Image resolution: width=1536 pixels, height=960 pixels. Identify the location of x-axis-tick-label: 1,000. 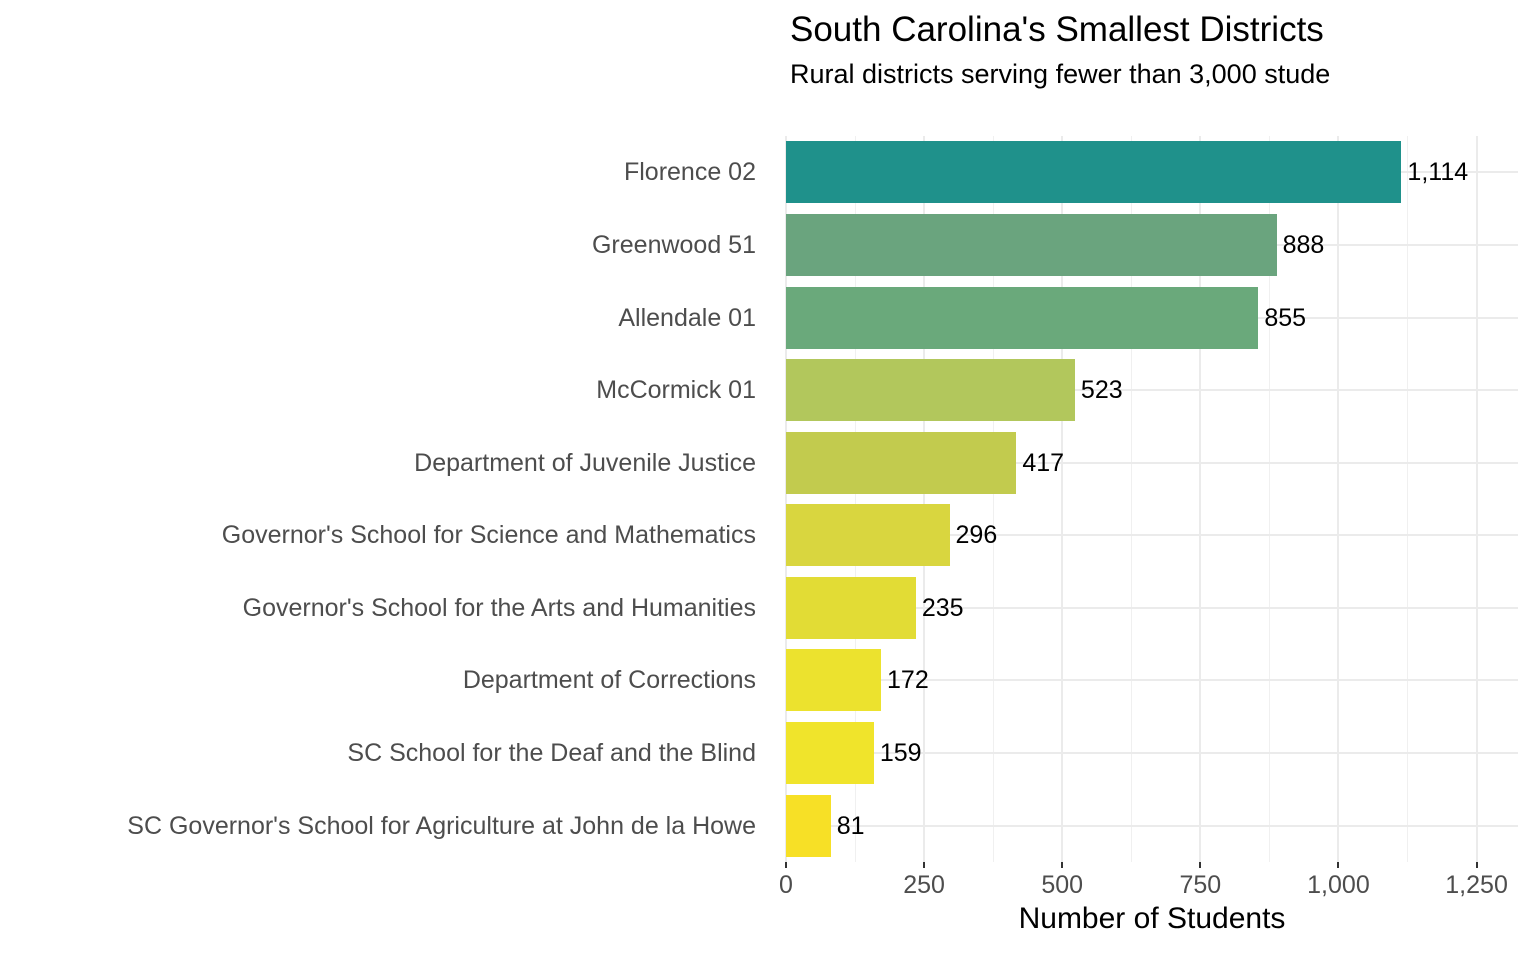
(1338, 885).